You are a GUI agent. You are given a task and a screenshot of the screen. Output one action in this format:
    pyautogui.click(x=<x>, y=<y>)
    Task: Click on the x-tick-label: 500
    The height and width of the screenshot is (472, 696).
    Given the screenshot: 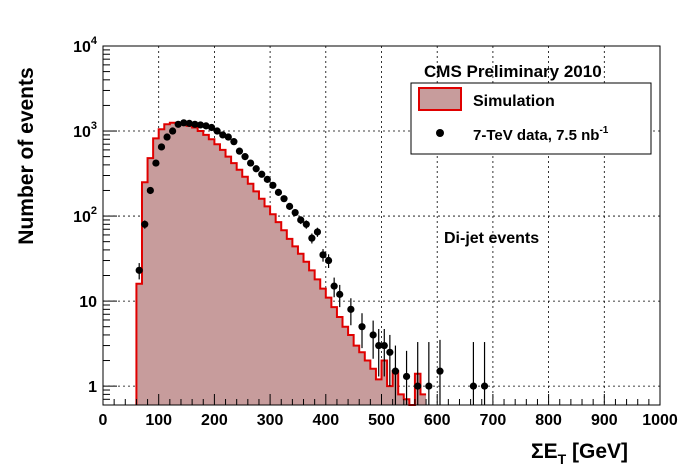 What is the action you would take?
    pyautogui.click(x=381, y=420)
    